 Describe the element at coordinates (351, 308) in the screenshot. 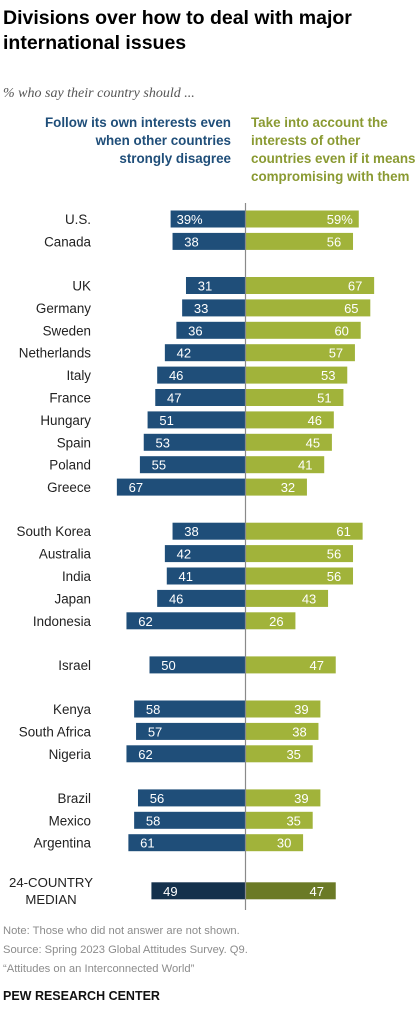

I see `data-label-right: 65` at that location.